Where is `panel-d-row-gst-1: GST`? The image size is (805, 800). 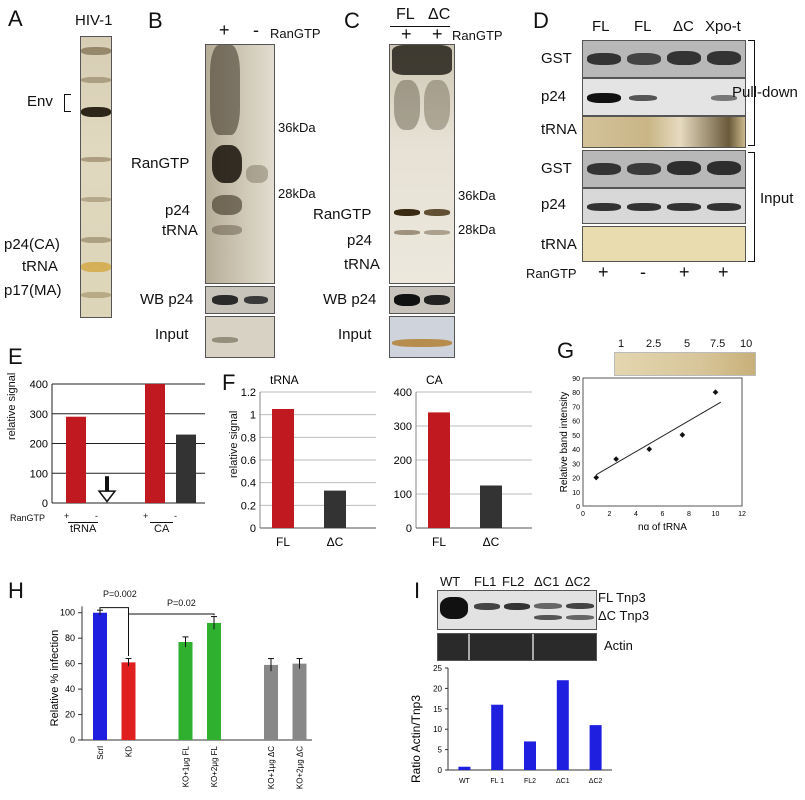 panel-d-row-gst-1: GST is located at coordinates (556, 58).